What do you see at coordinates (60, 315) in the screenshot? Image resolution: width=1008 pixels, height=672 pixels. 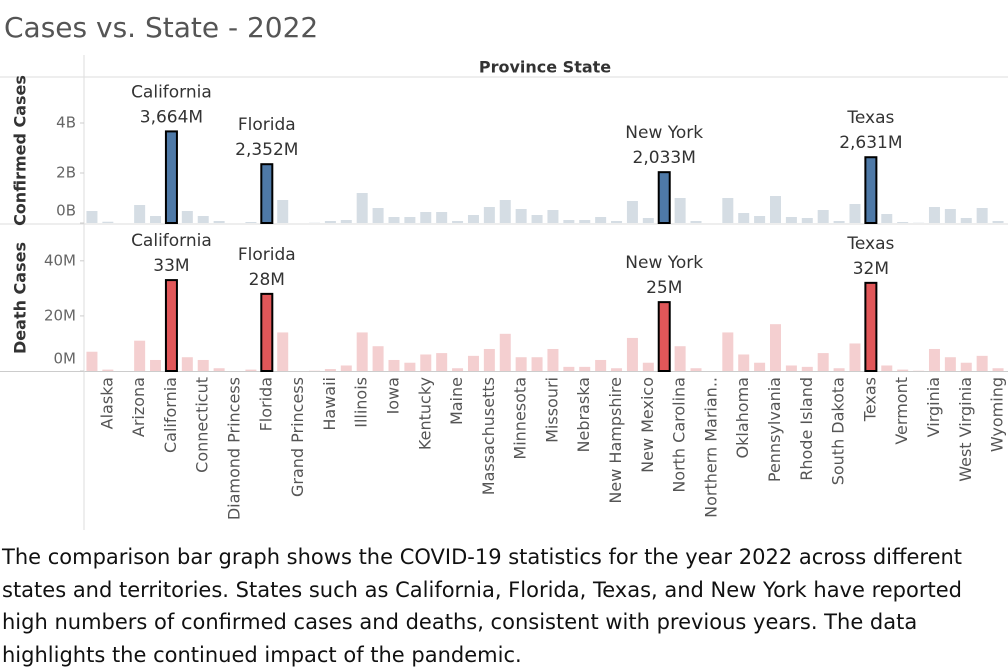 I see `y-tick-label: 20M` at bounding box center [60, 315].